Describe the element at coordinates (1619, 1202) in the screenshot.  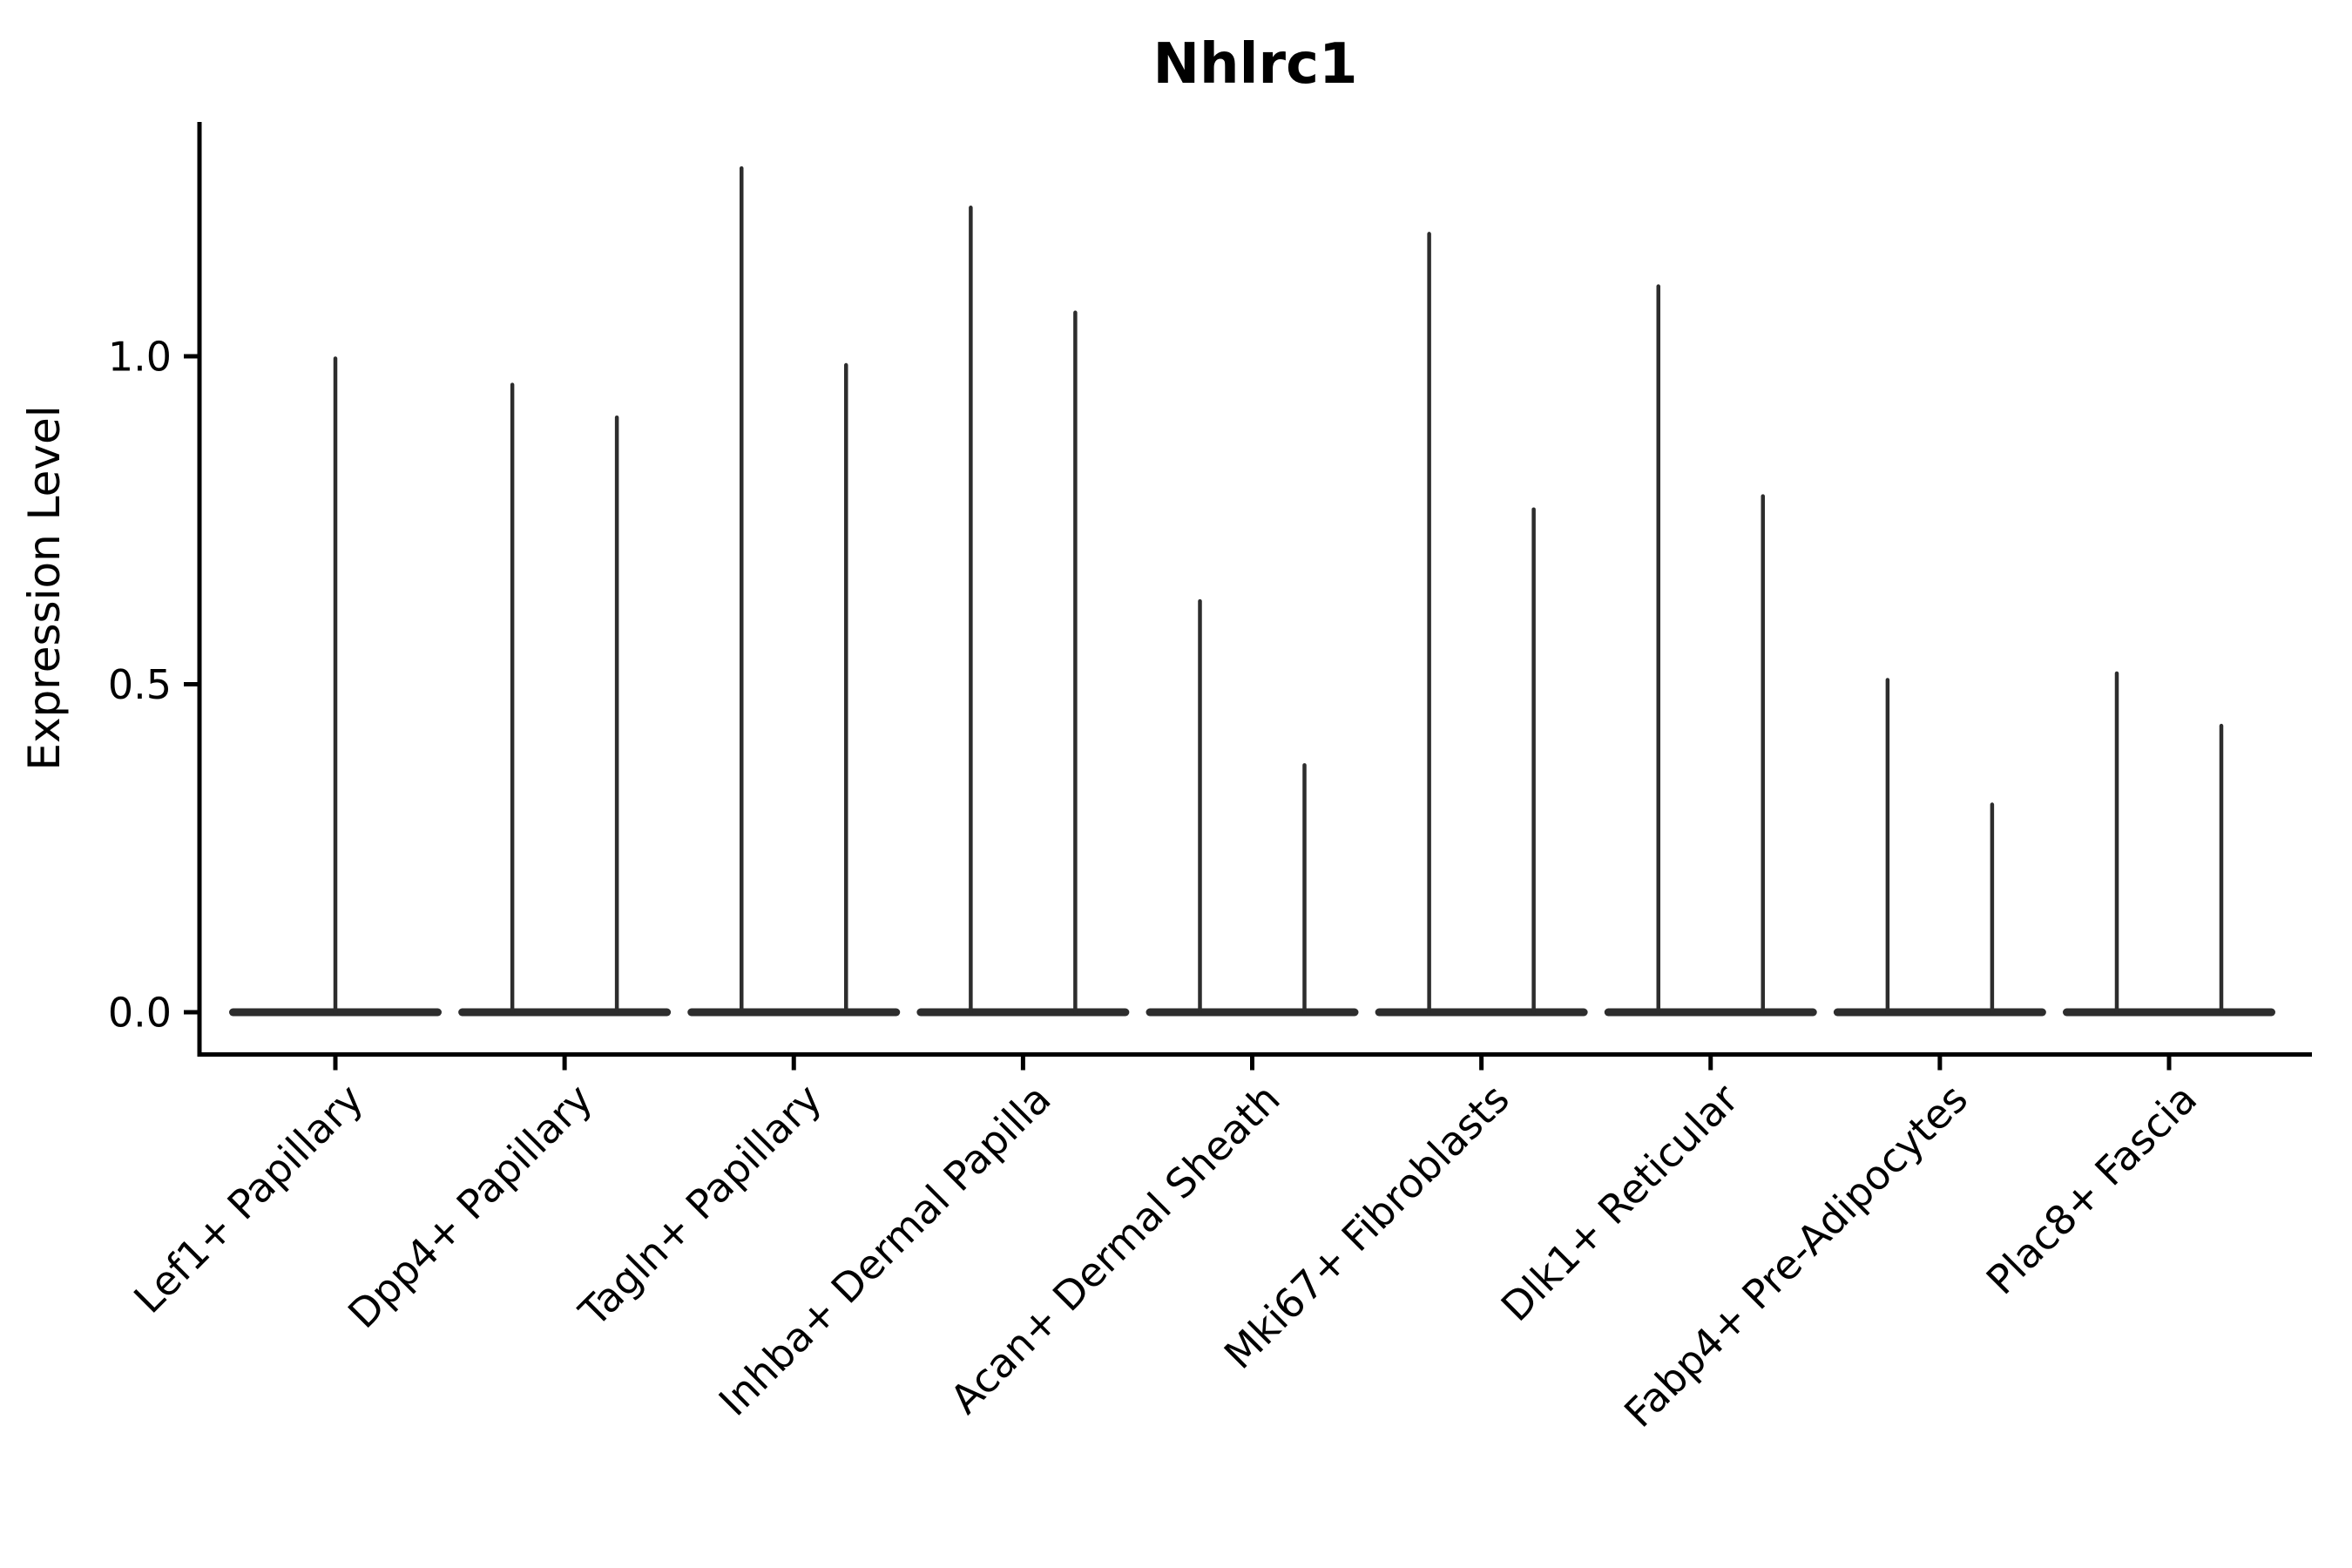
I see `x-tick-label: Dlk1+ Reticular` at that location.